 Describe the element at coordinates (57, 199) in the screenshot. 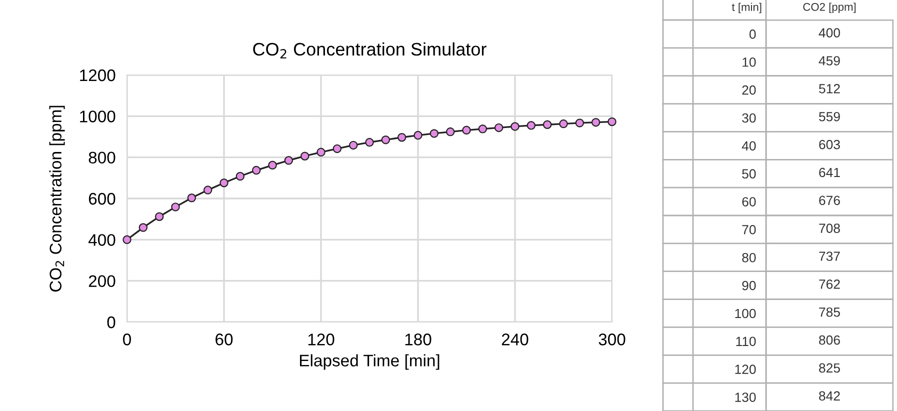

I see `y-axis-title: CO$_{2}$ Concentration [ppm]` at that location.